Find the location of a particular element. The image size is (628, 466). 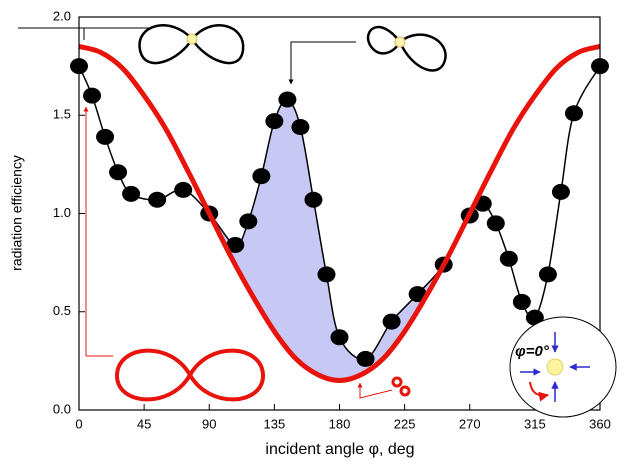

y-tick-label: 2.0 is located at coordinates (62, 15).